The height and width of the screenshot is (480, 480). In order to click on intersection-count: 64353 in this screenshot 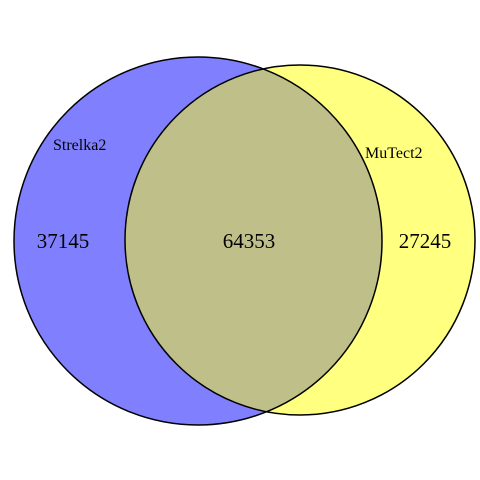, I will do `click(249, 241)`.